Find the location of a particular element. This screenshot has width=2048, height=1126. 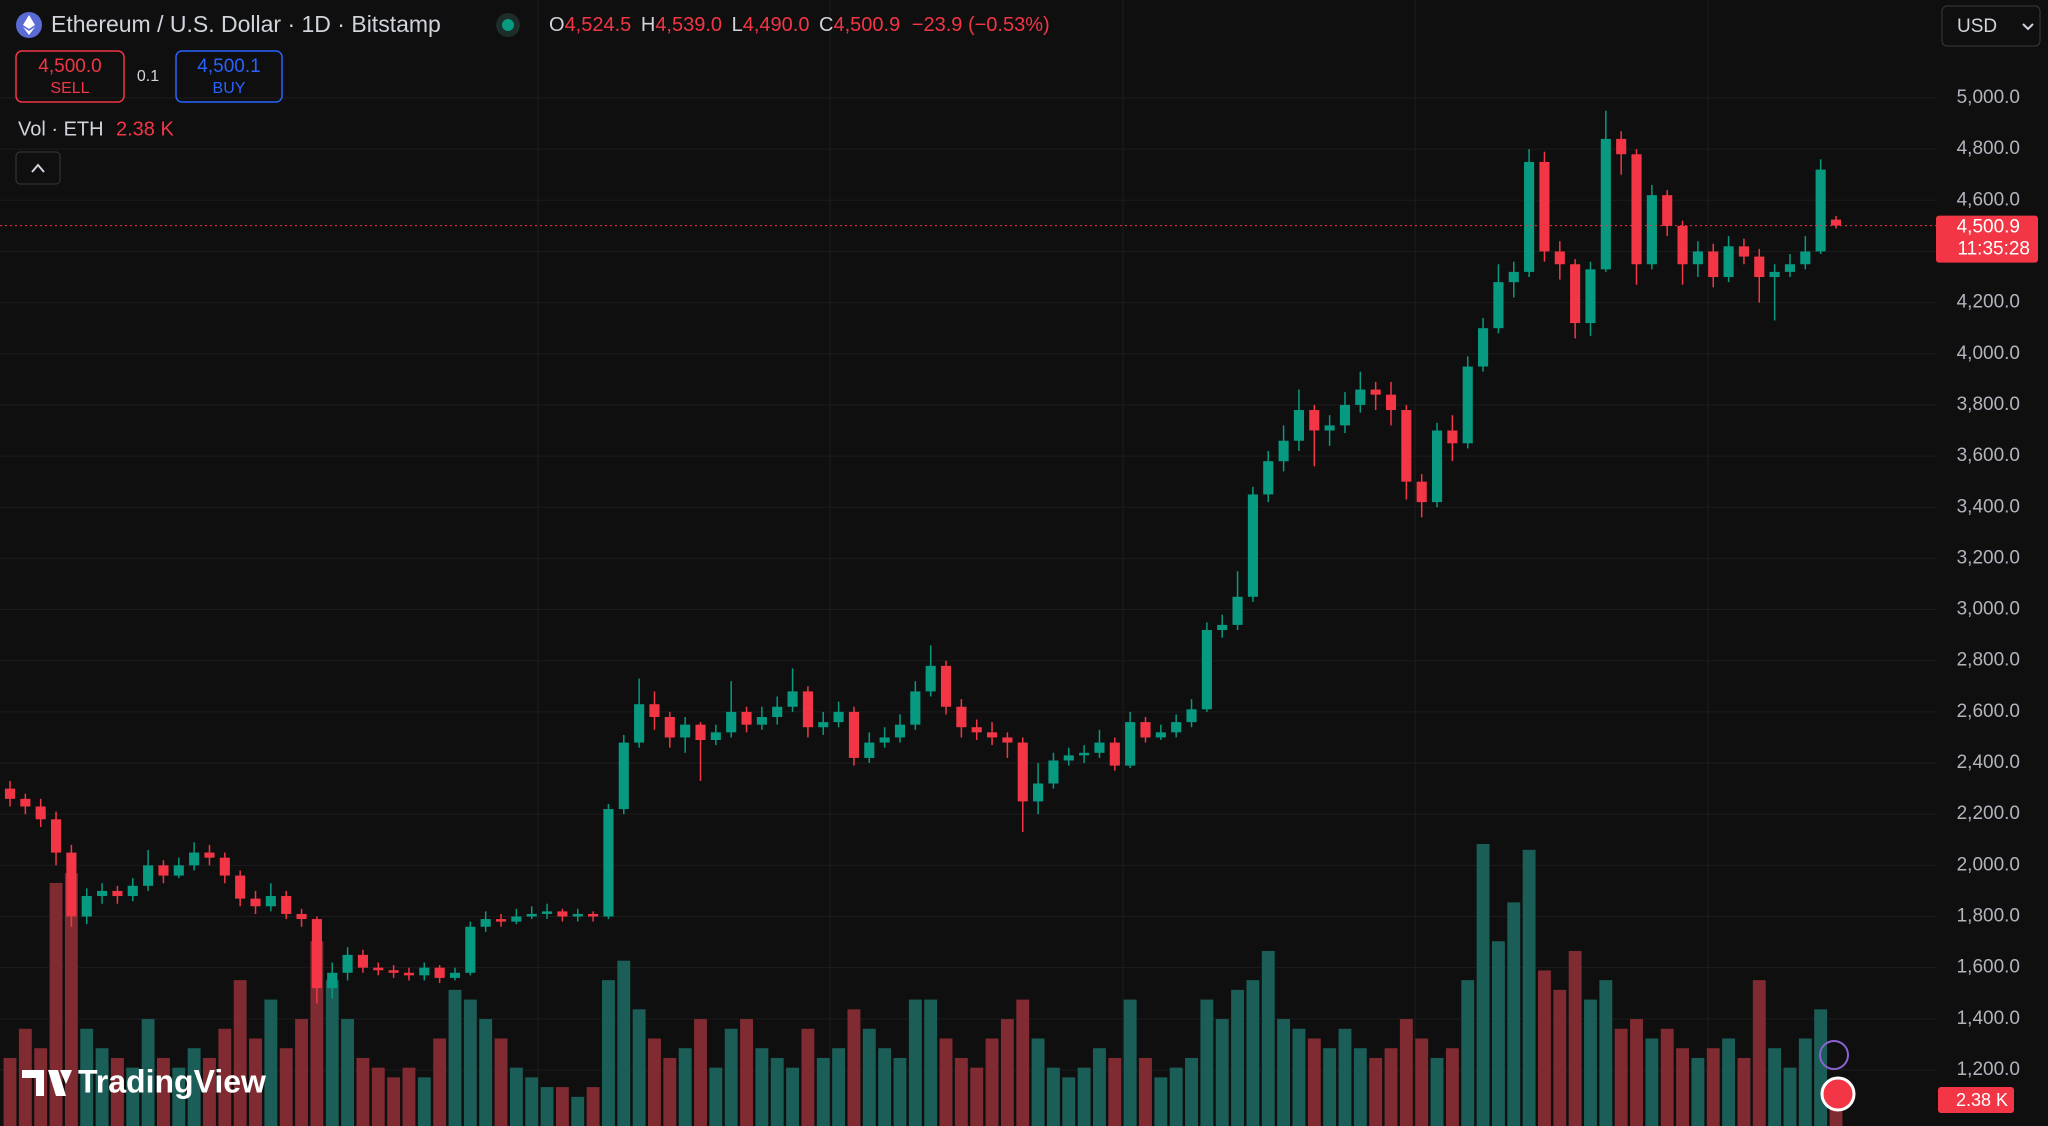

y-tick-label: 2,800.0 is located at coordinates (1988, 660).